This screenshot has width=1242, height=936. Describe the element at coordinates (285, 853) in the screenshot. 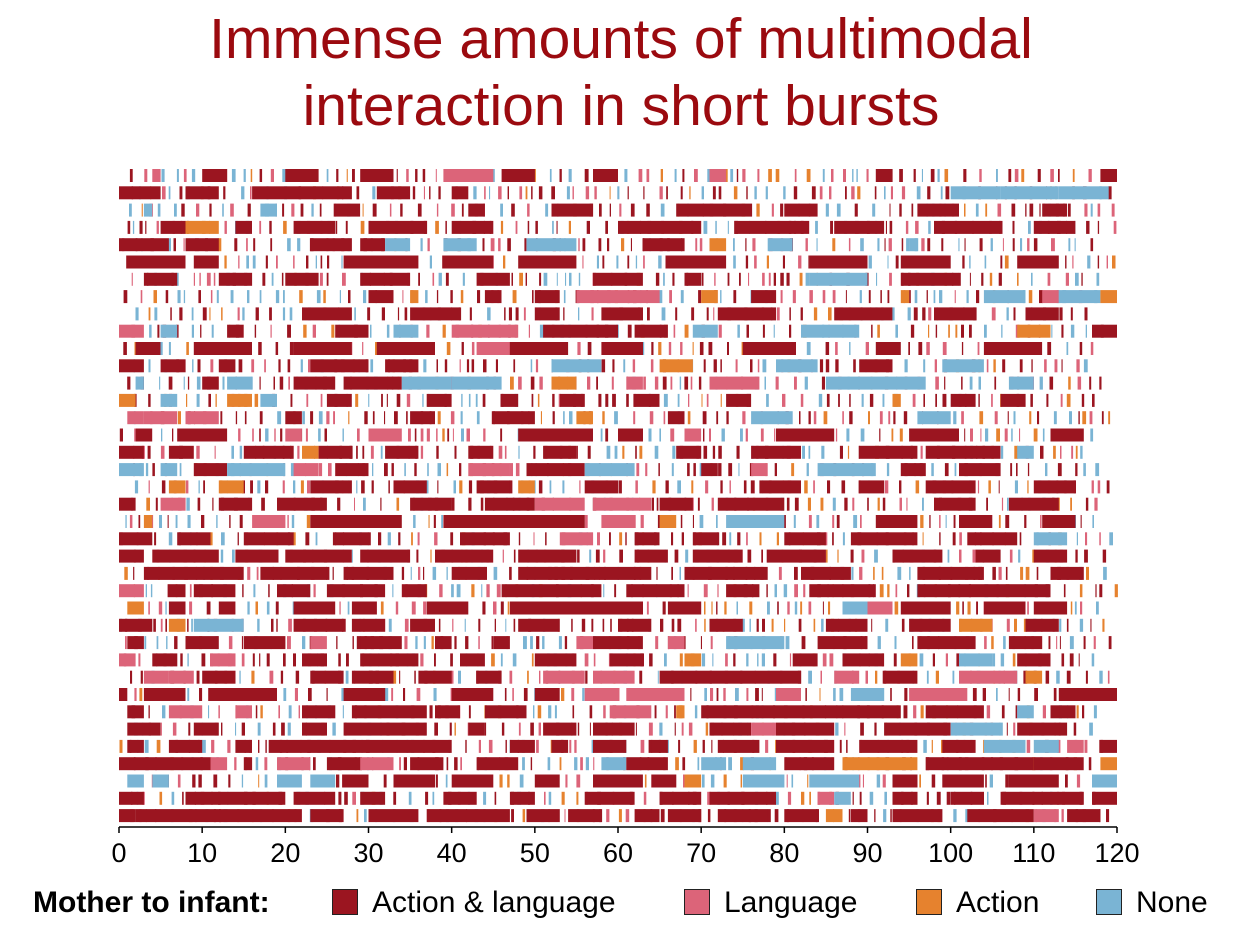

I see `x-tick-label: 20` at that location.